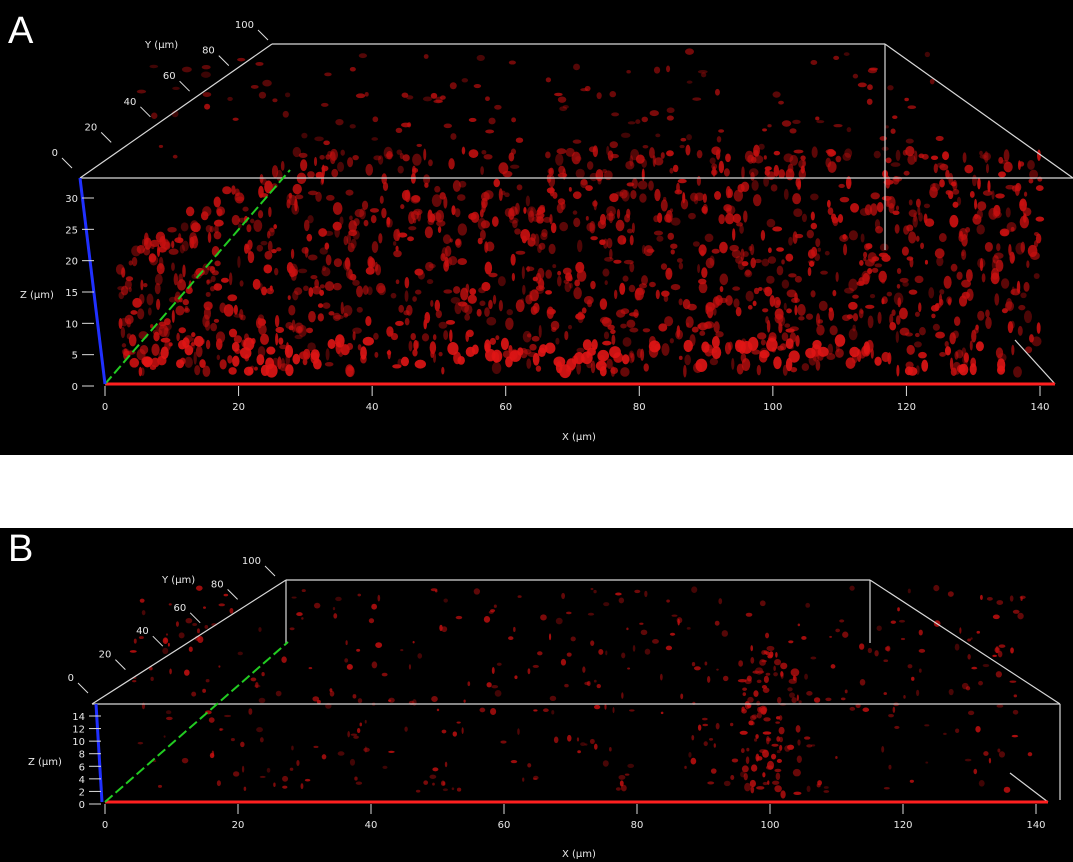  Describe the element at coordinates (161, 45) in the screenshot. I see `y-axis-label-a: Y (µm)` at that location.